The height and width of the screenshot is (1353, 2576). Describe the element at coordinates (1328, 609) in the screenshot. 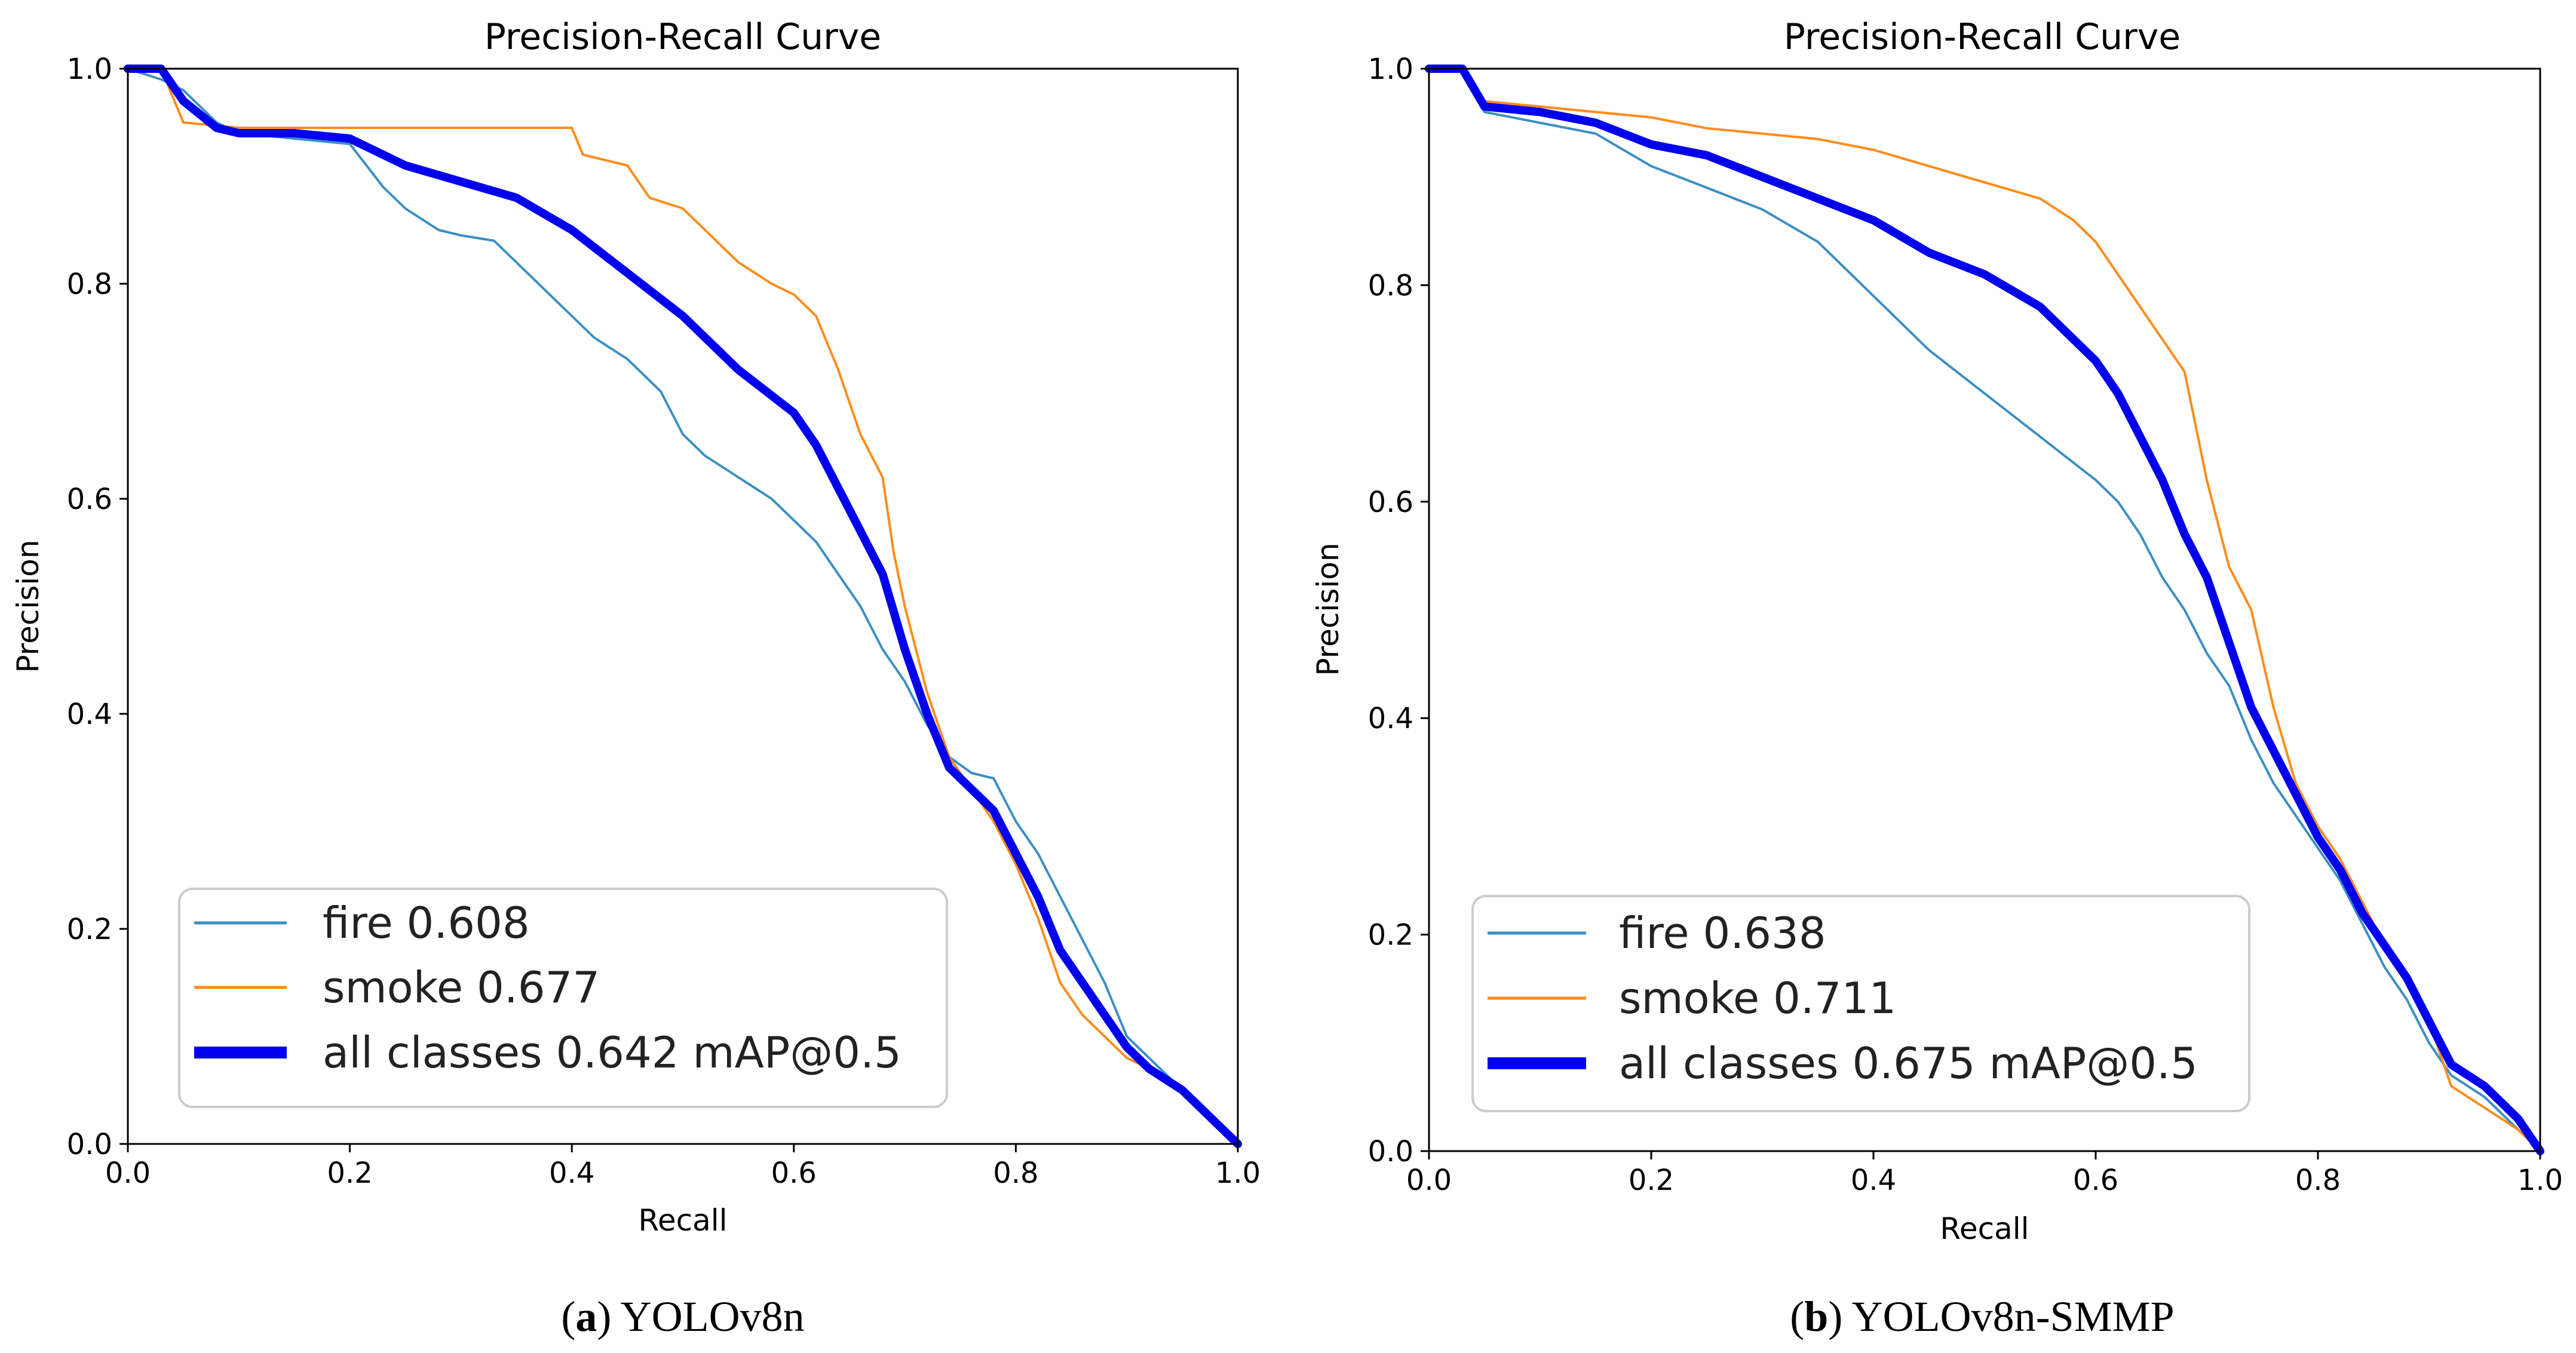

I see `y-axis-label-b: Precision` at that location.